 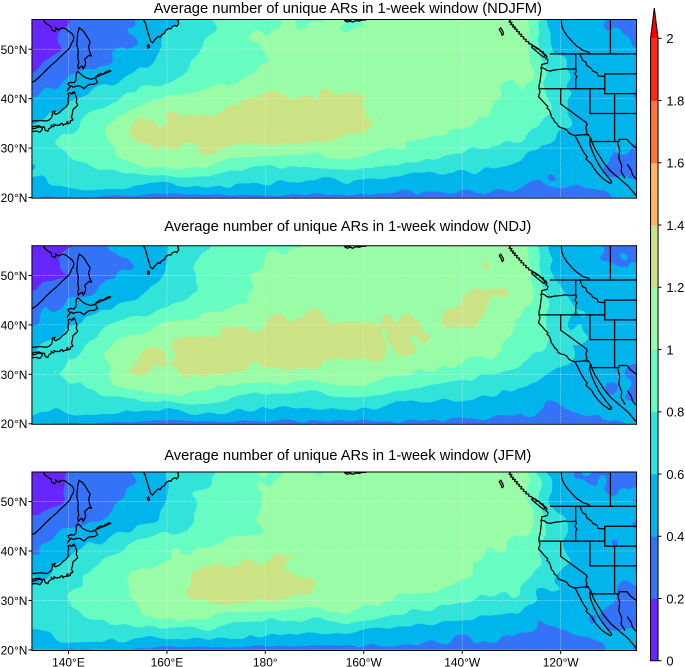 What do you see at coordinates (68, 661) in the screenshot?
I see `svg-text: 140°E` at bounding box center [68, 661].